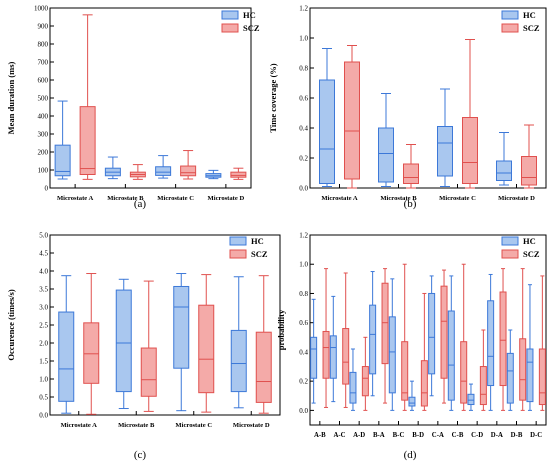  Describe the element at coordinates (43, 308) in the screenshot. I see `y-tick-label: 3.0` at that location.